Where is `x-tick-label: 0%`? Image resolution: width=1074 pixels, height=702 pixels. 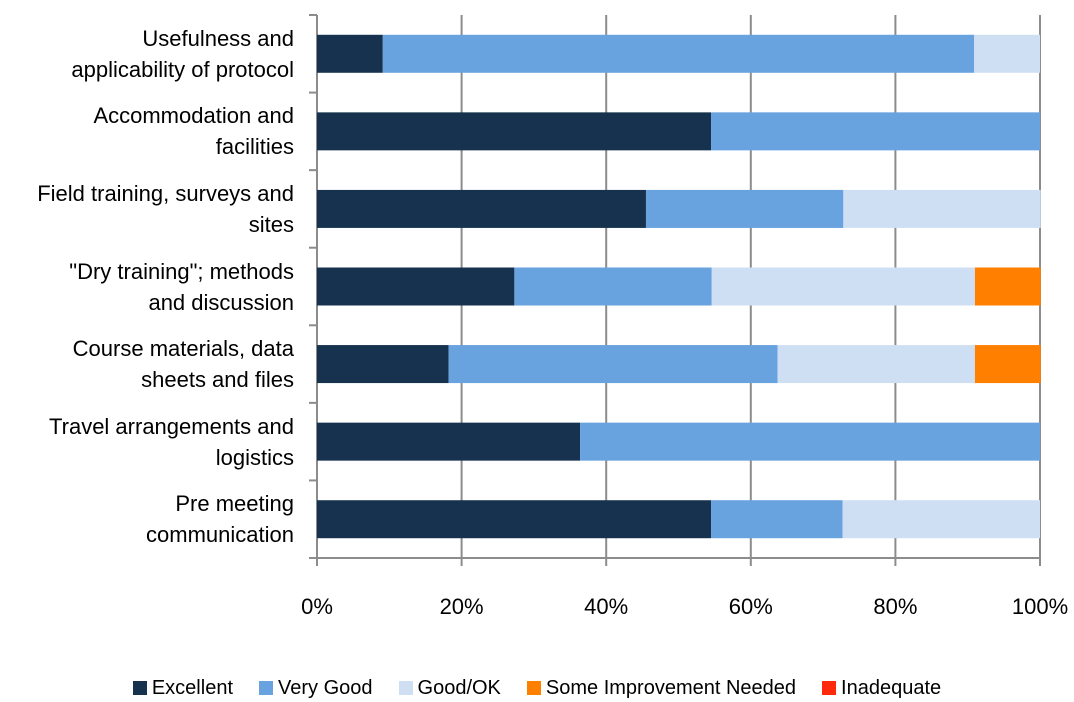 x-tick-label: 0% is located at coordinates (317, 606).